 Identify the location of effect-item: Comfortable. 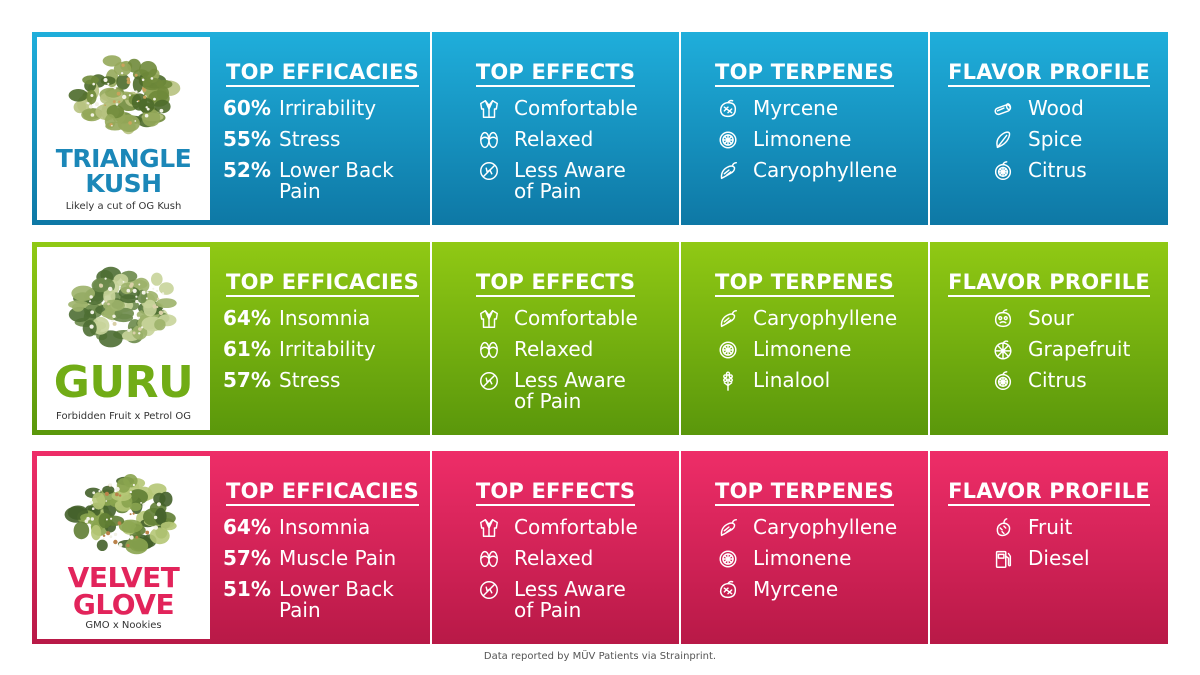
(578, 318).